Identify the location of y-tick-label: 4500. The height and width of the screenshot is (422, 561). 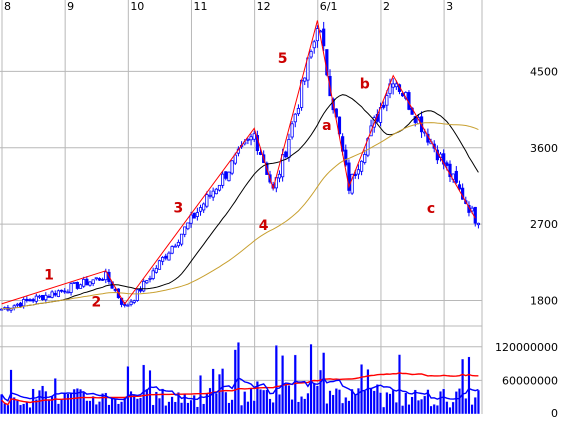
(544, 71).